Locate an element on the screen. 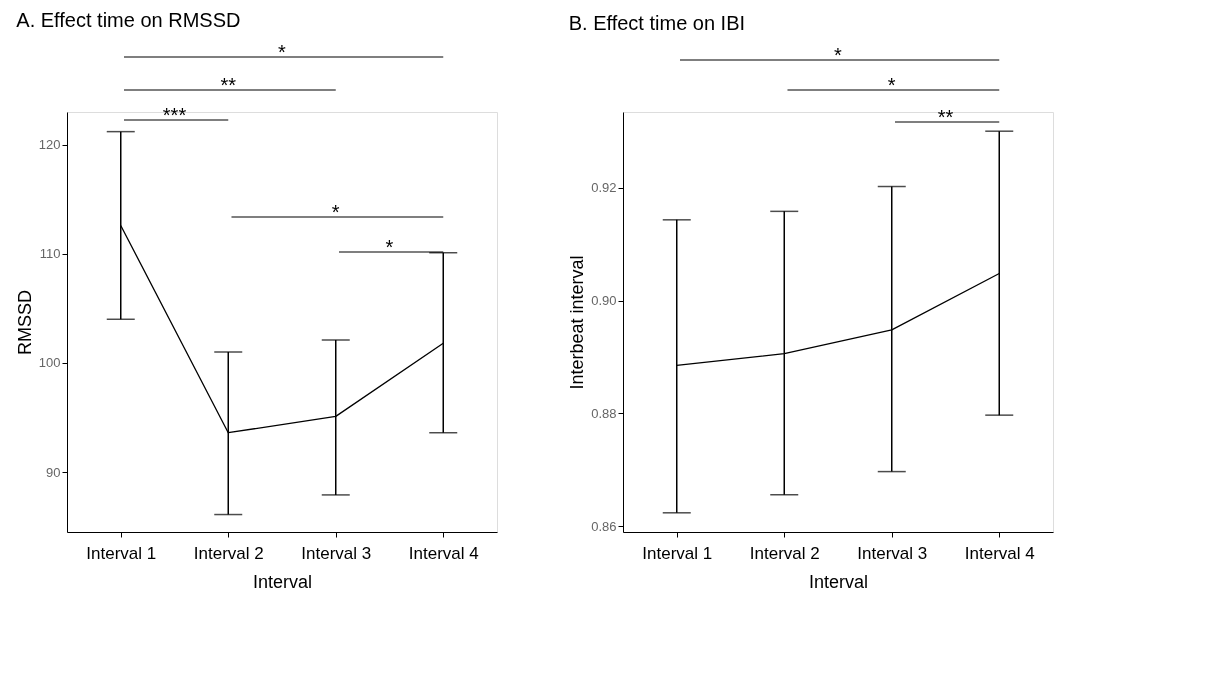 The image size is (1215, 685). y-tick-label: 100 is located at coordinates (49, 363).